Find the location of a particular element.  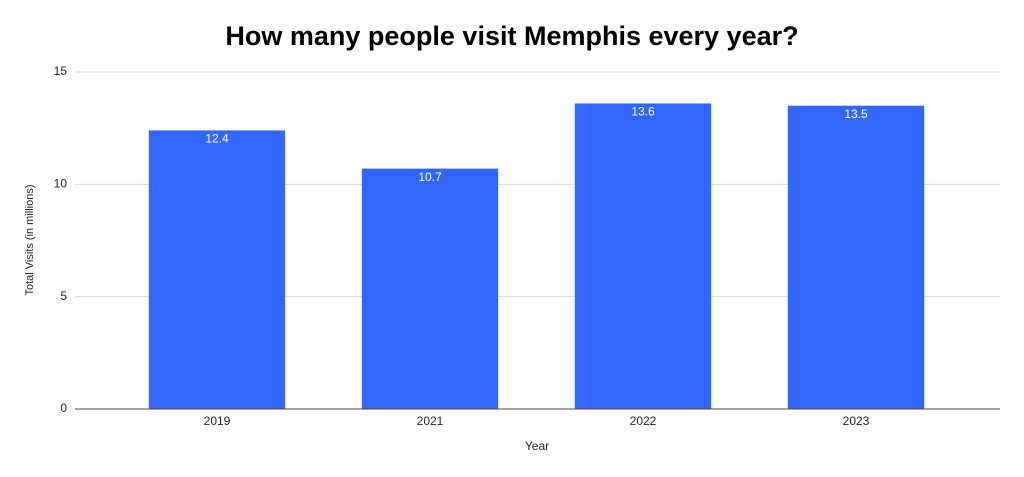

data-label: 10.7 is located at coordinates (430, 177).